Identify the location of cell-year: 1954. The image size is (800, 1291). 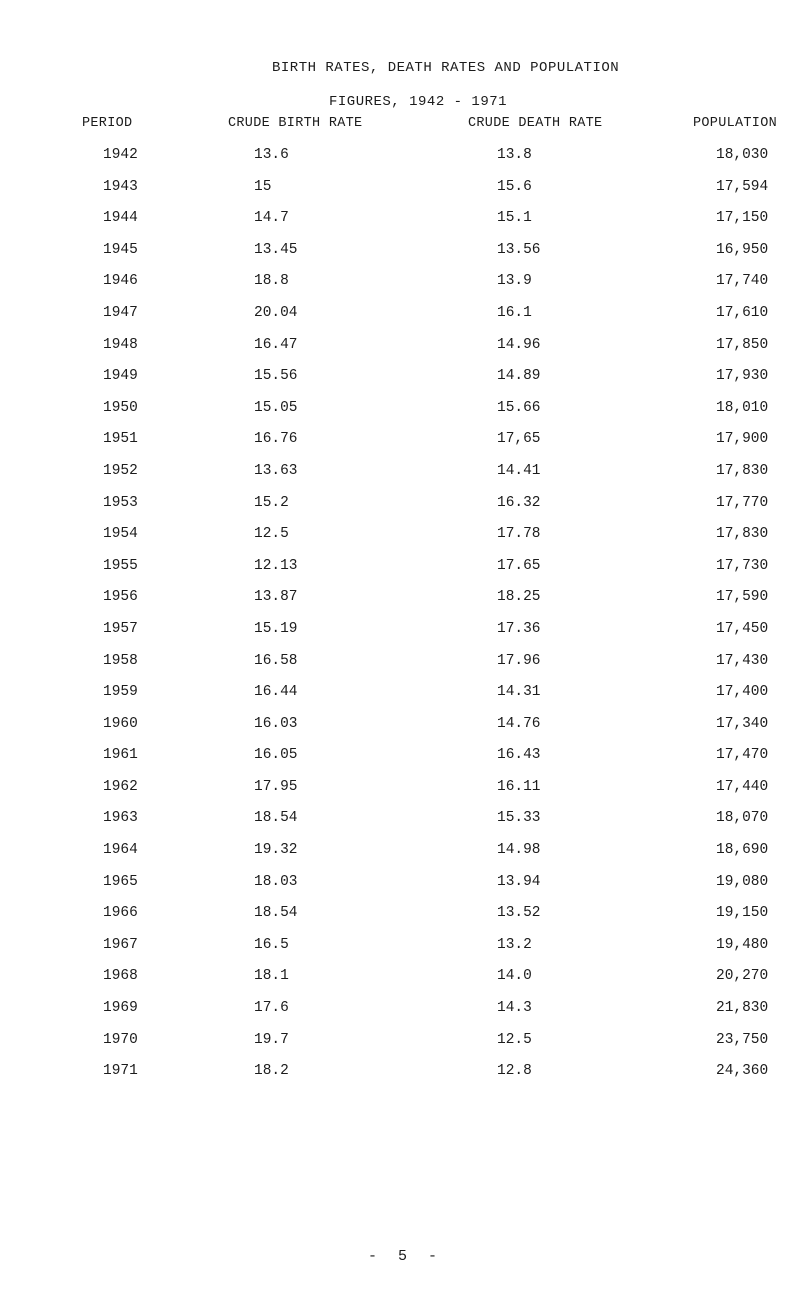
(120, 534).